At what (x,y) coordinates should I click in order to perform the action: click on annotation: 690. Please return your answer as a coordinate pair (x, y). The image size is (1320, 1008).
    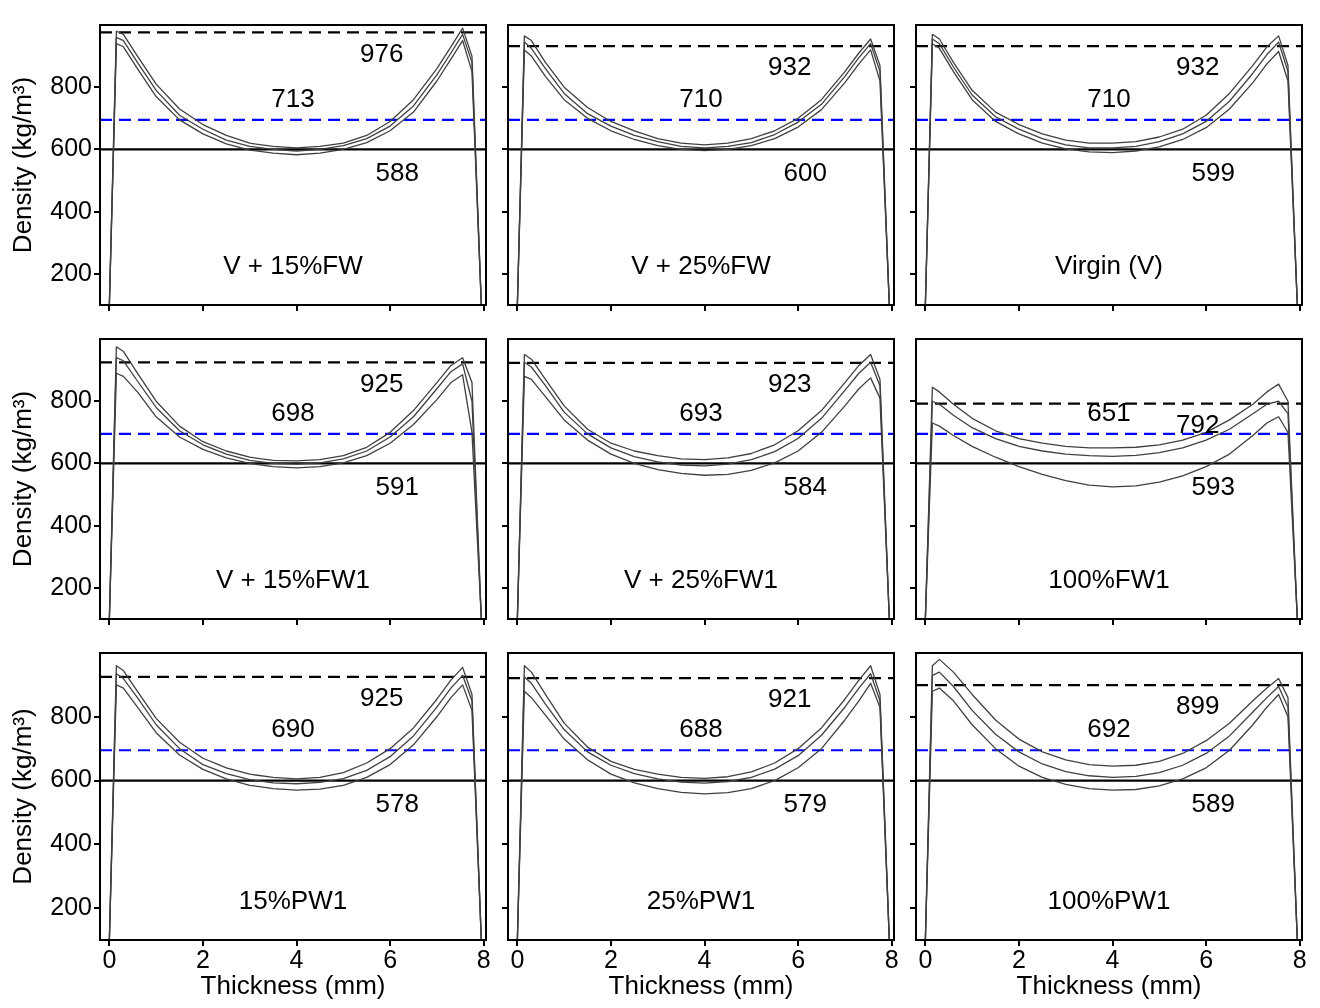
    Looking at the image, I should click on (293, 728).